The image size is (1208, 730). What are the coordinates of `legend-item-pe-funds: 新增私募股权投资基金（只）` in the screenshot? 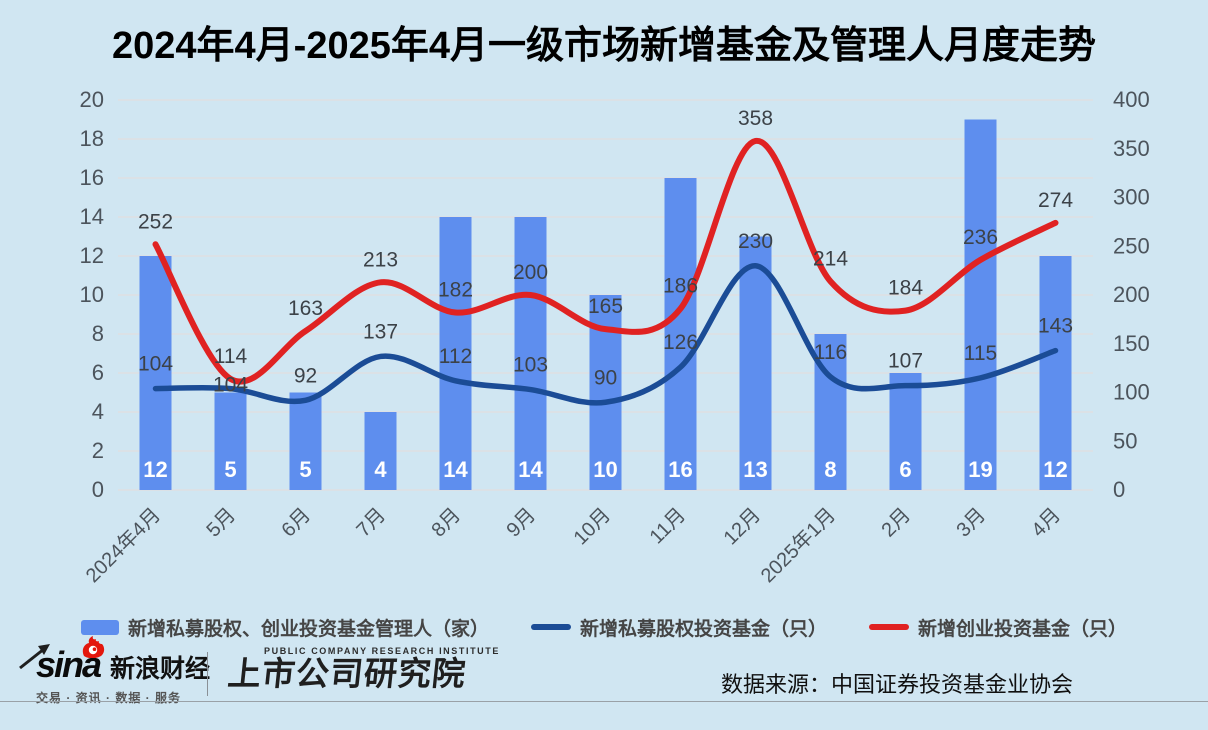 It's located at (678, 627).